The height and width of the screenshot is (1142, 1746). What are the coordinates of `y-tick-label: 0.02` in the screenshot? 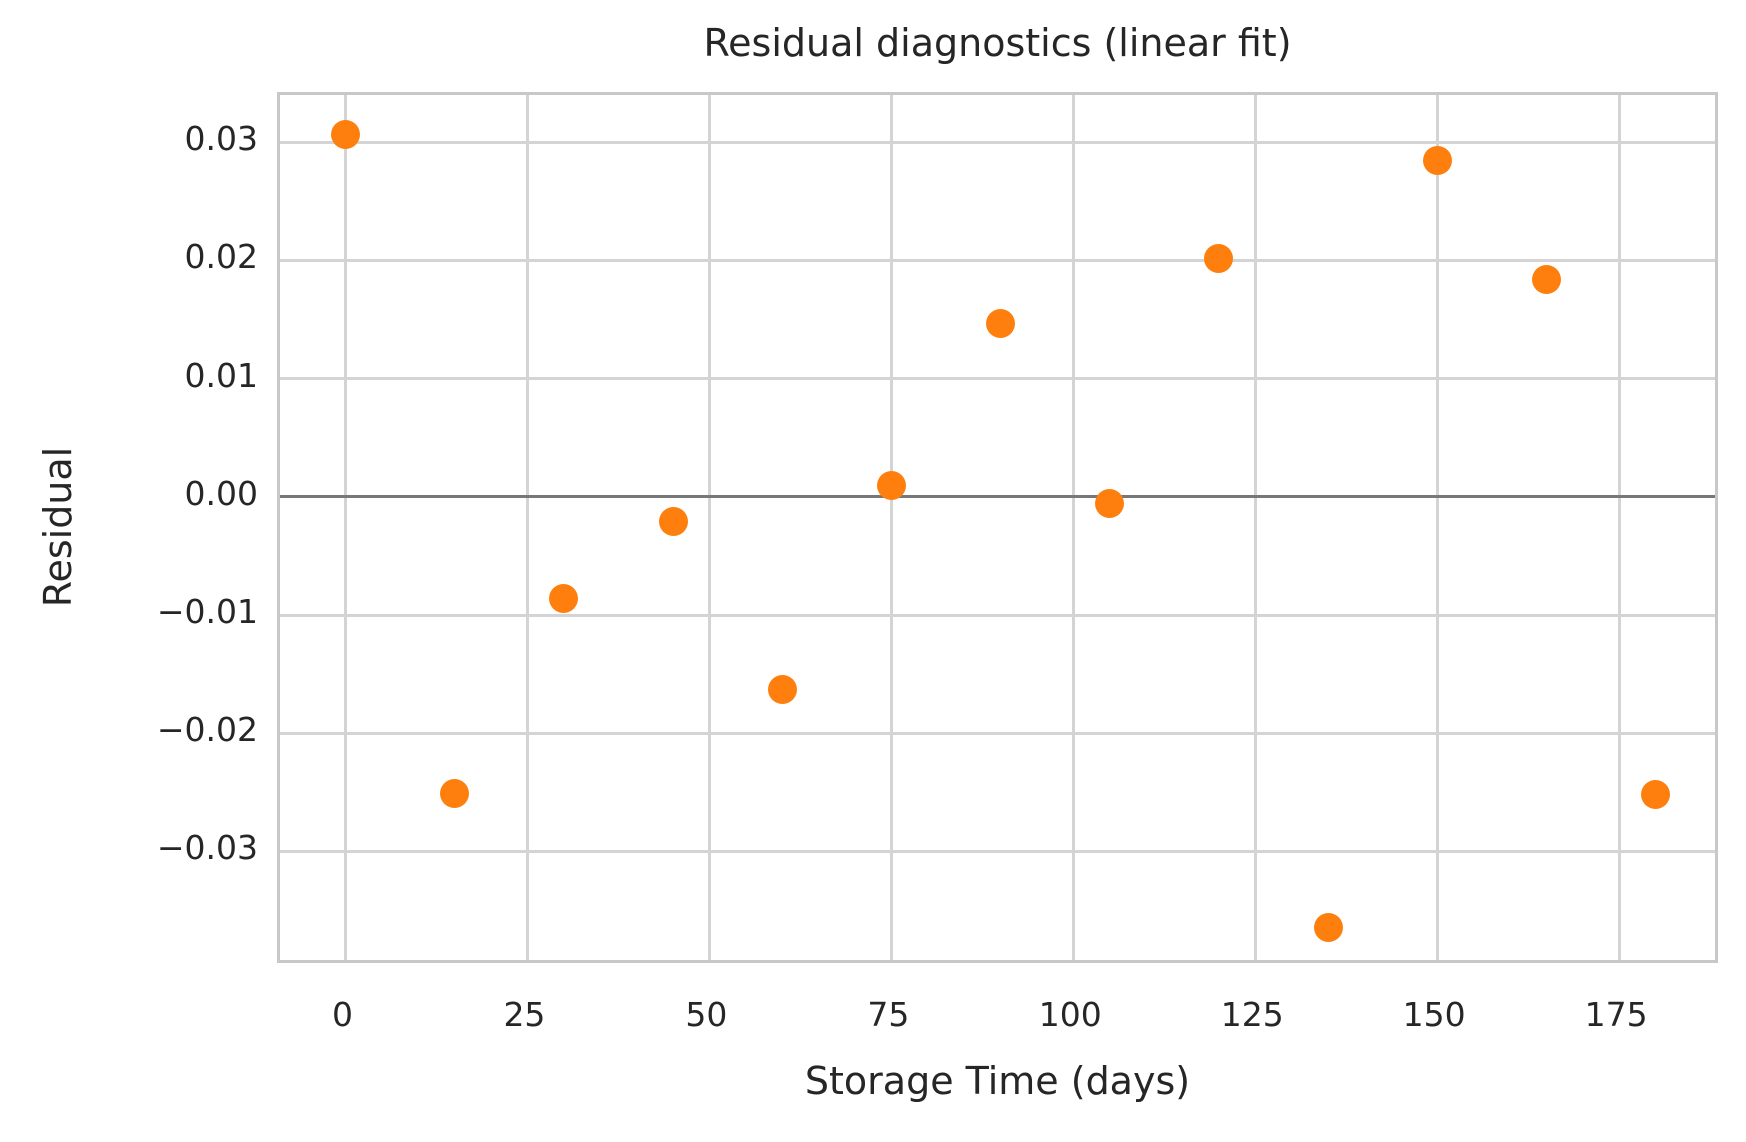 It's located at (221, 257).